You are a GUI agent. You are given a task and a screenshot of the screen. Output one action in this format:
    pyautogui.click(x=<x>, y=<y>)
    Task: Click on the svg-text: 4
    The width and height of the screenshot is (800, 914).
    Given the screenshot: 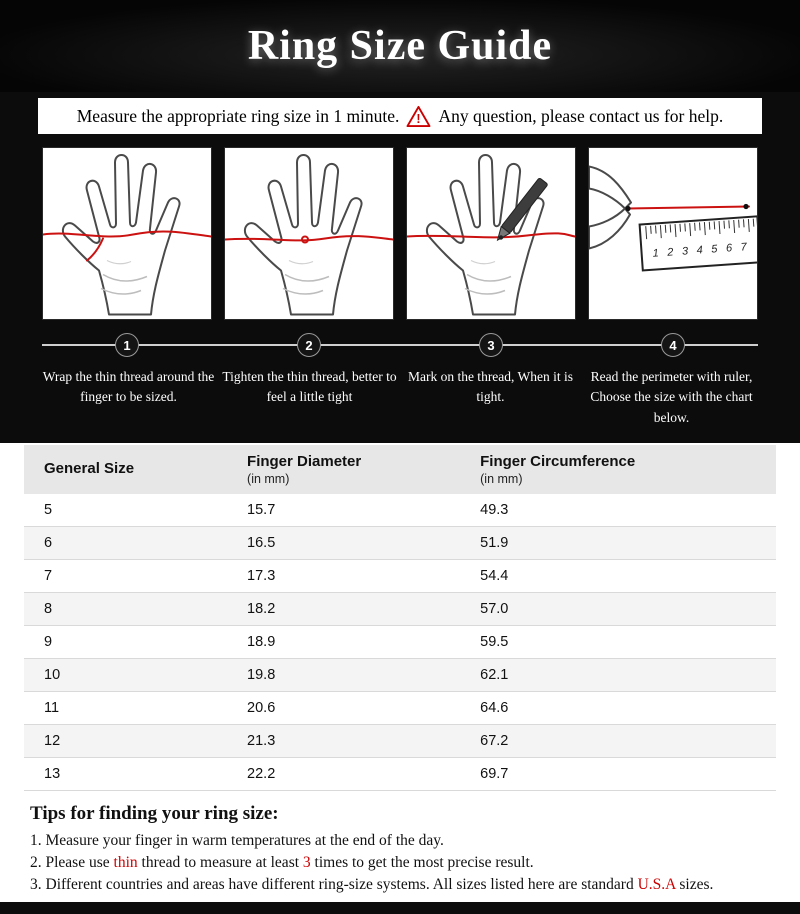 What is the action you would take?
    pyautogui.click(x=699, y=250)
    